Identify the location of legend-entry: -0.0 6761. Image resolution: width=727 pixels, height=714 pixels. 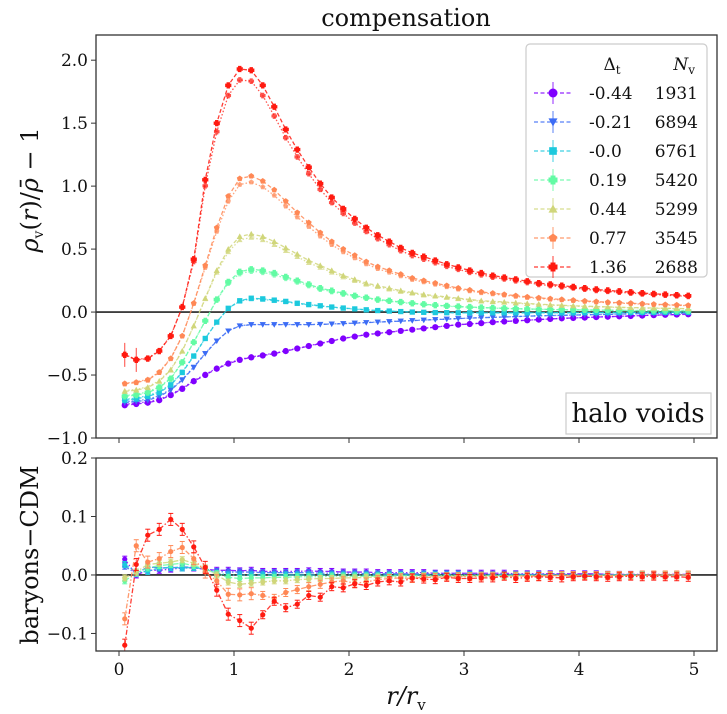
(616, 151).